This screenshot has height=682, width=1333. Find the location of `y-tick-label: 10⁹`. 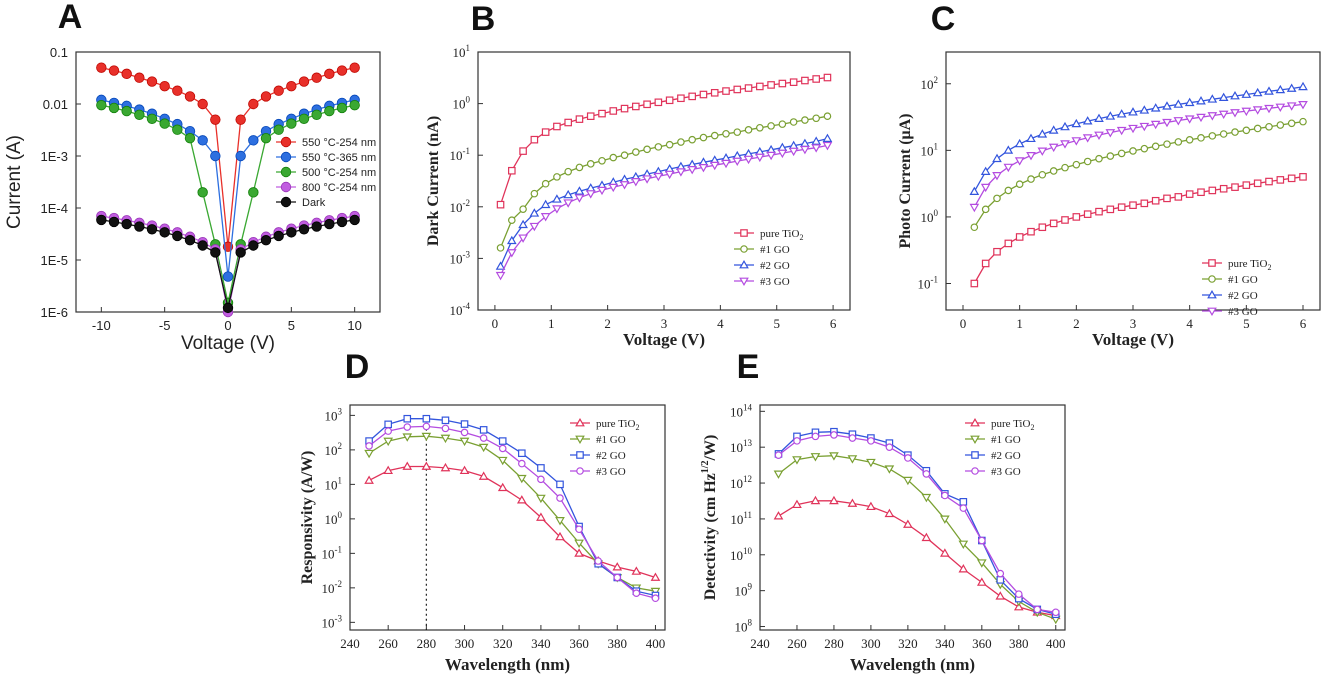

y-tick-label: 10⁹ is located at coordinates (744, 590).